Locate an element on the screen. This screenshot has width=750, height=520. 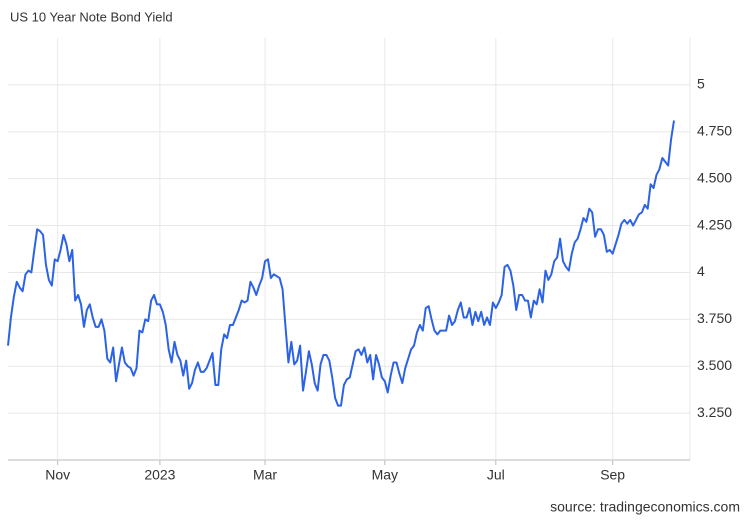
chart-title: US 10 Year Note Bond Yield is located at coordinates (91, 16).